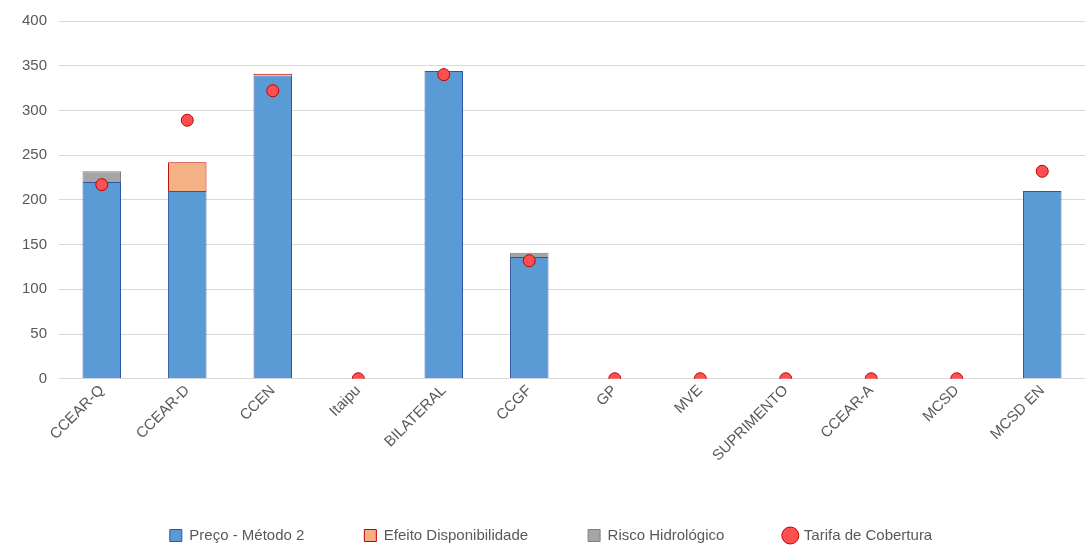  I want to click on y-tick-label: 150, so click(35, 243).